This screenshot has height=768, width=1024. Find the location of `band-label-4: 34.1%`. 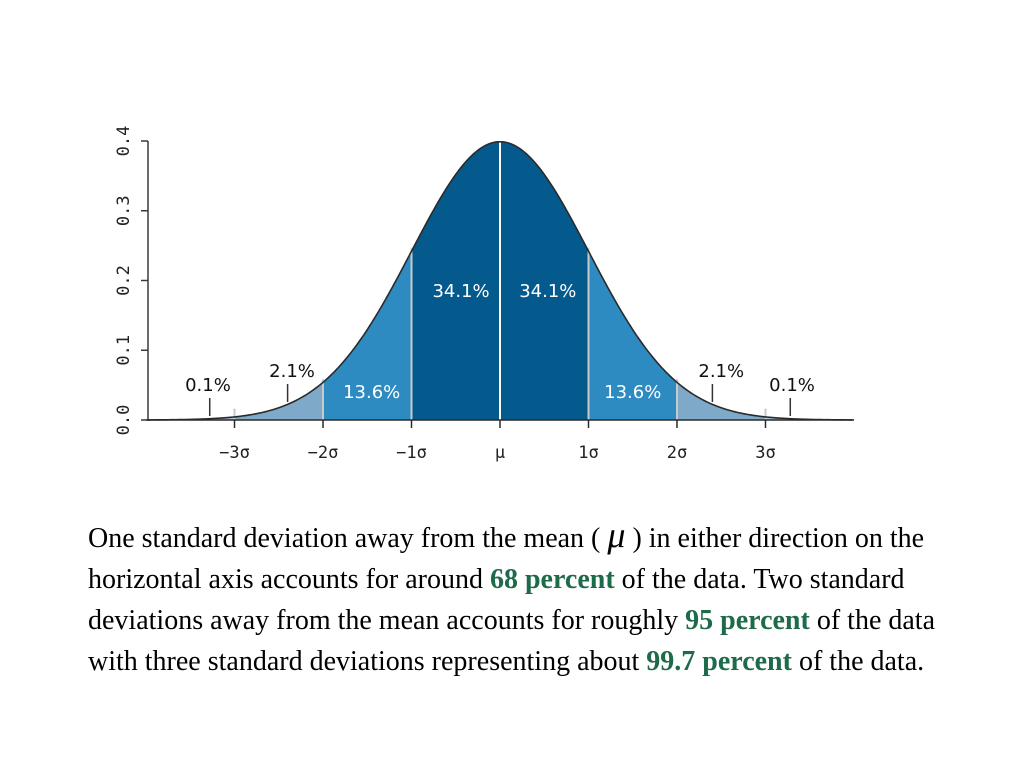

band-label-4: 34.1% is located at coordinates (547, 291).